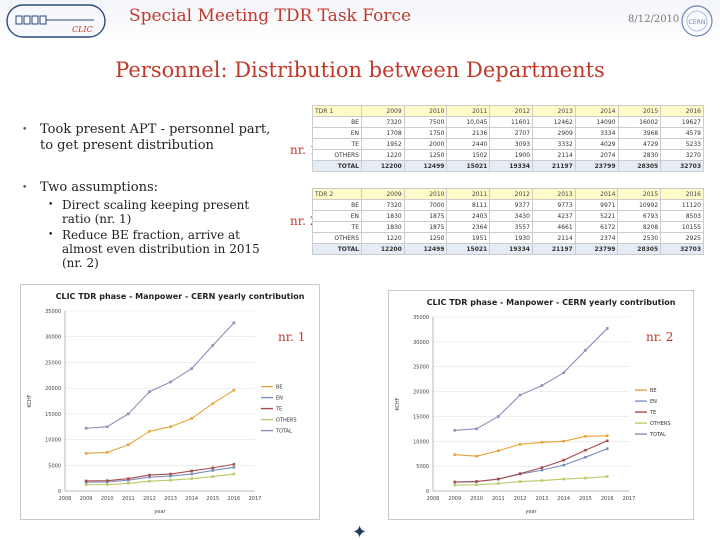 This screenshot has width=720, height=540. What do you see at coordinates (304, 150) in the screenshot?
I see `ref-table-1: nr. 1` at bounding box center [304, 150].